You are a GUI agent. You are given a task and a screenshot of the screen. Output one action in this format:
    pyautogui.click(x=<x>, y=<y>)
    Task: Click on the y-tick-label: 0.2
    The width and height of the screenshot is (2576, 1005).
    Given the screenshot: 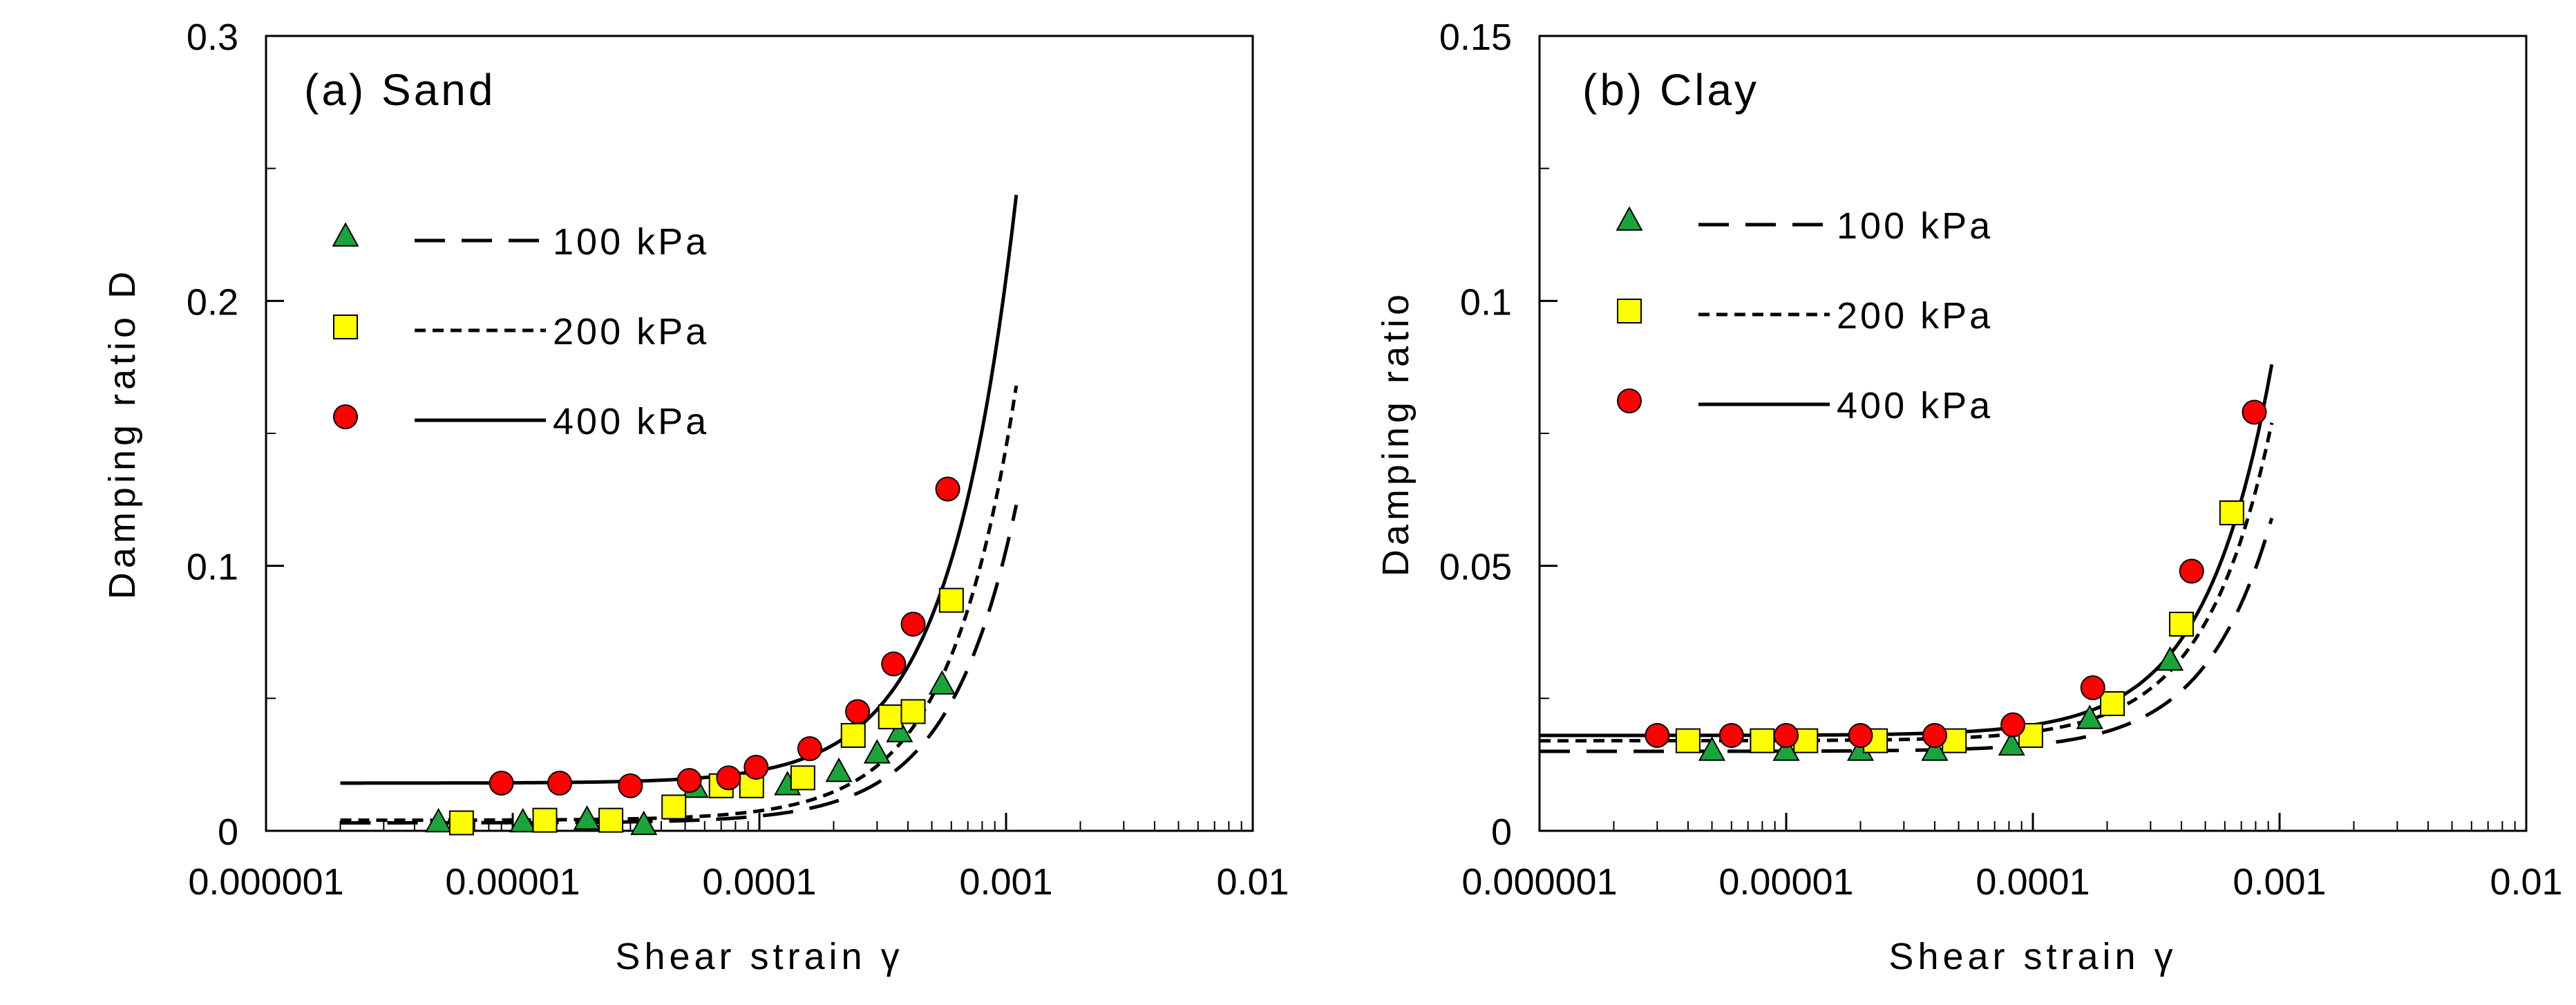 What is the action you would take?
    pyautogui.click(x=212, y=302)
    